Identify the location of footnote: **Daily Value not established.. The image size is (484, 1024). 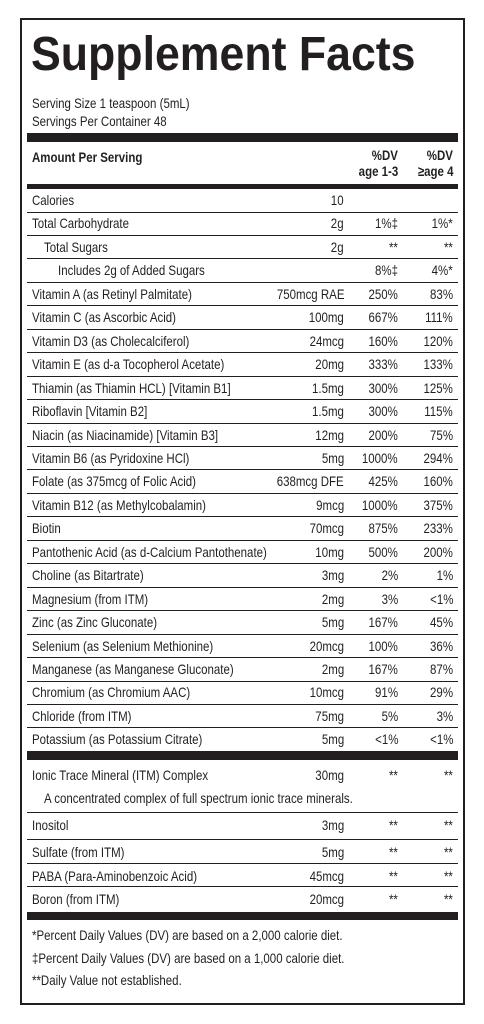
(107, 980).